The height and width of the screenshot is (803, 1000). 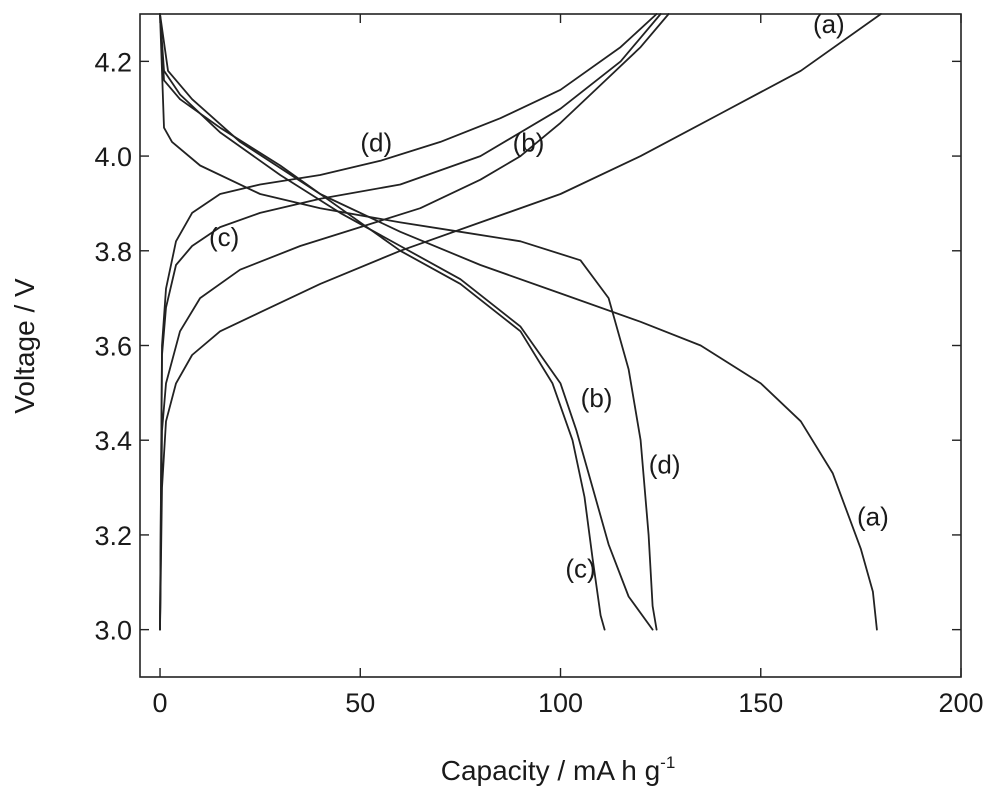 I want to click on y-tick-label: 3.6, so click(x=113, y=347).